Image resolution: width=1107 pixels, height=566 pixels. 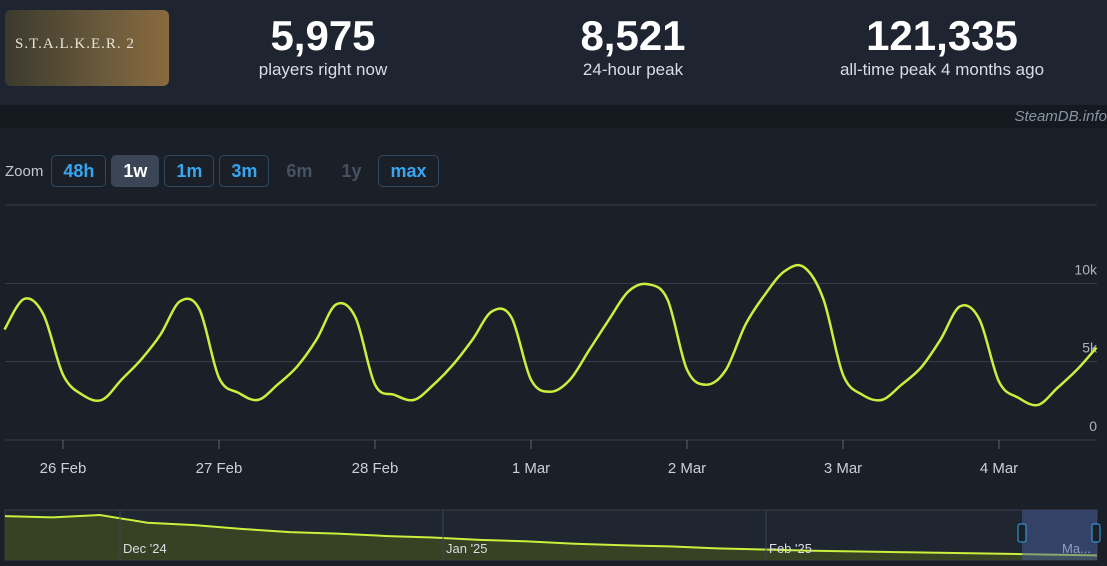 I want to click on game-logo: S.T.A.L.K.E.R. 2, so click(x=87, y=48).